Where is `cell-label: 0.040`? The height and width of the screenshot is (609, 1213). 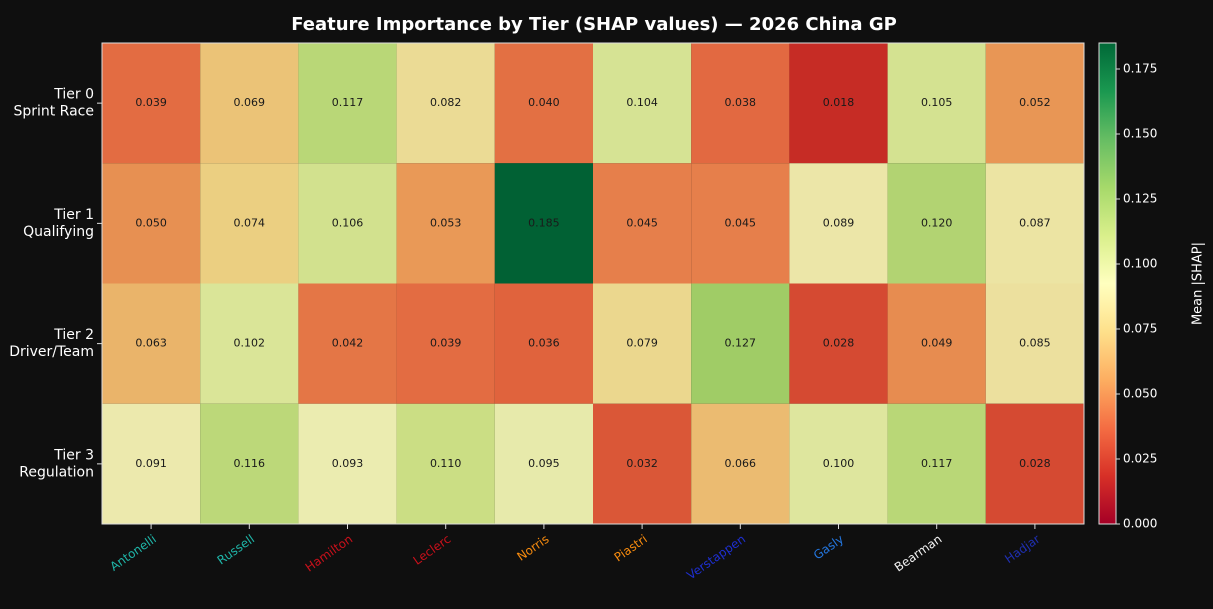
cell-label: 0.040 is located at coordinates (544, 102).